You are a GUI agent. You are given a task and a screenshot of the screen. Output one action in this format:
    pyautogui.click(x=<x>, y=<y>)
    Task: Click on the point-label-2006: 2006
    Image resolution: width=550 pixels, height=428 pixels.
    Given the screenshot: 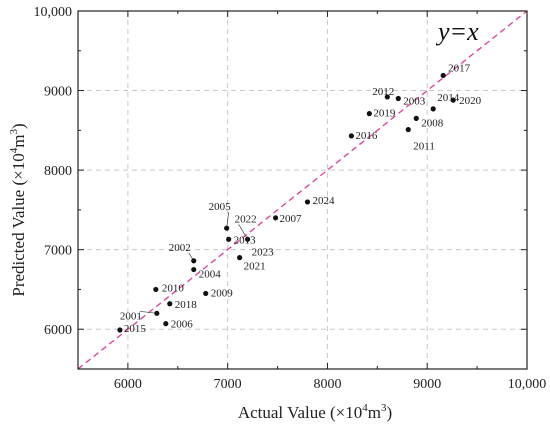 What is the action you would take?
    pyautogui.click(x=182, y=325)
    